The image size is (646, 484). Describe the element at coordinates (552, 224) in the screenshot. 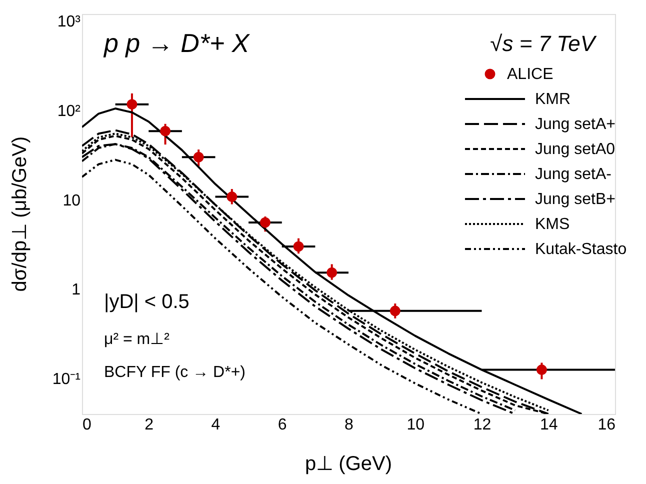

I see `legend-label: KMS` at that location.